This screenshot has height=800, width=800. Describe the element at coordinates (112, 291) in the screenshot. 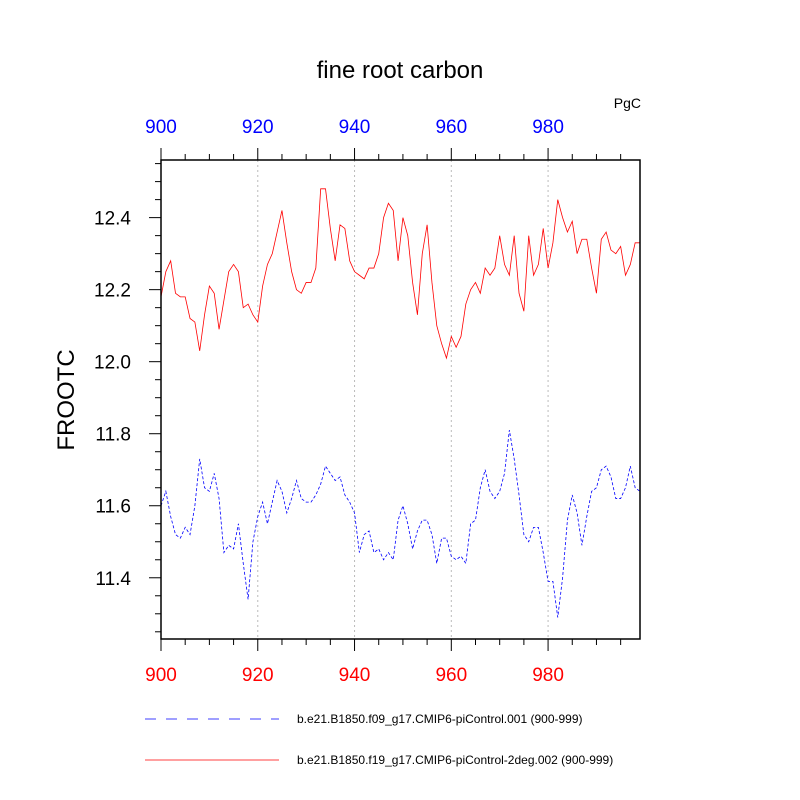

I see `y-tick-label: 12.2` at that location.